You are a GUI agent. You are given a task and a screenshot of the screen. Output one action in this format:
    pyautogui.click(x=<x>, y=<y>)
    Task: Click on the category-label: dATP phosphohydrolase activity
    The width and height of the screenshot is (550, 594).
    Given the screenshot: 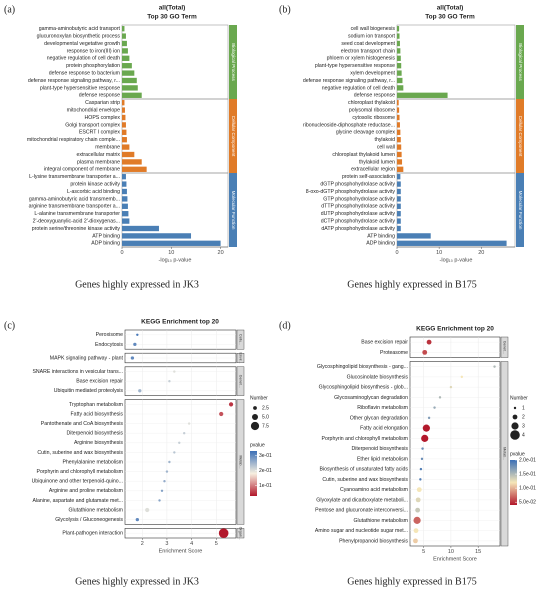 What is the action you would take?
    pyautogui.click(x=358, y=229)
    